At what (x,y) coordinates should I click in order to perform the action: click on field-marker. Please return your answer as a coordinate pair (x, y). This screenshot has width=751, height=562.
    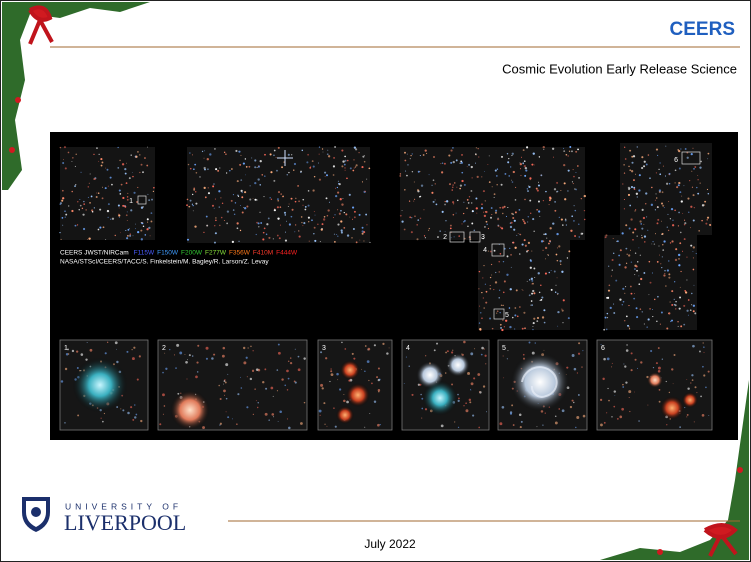
    Looking at the image, I should click on (691, 158).